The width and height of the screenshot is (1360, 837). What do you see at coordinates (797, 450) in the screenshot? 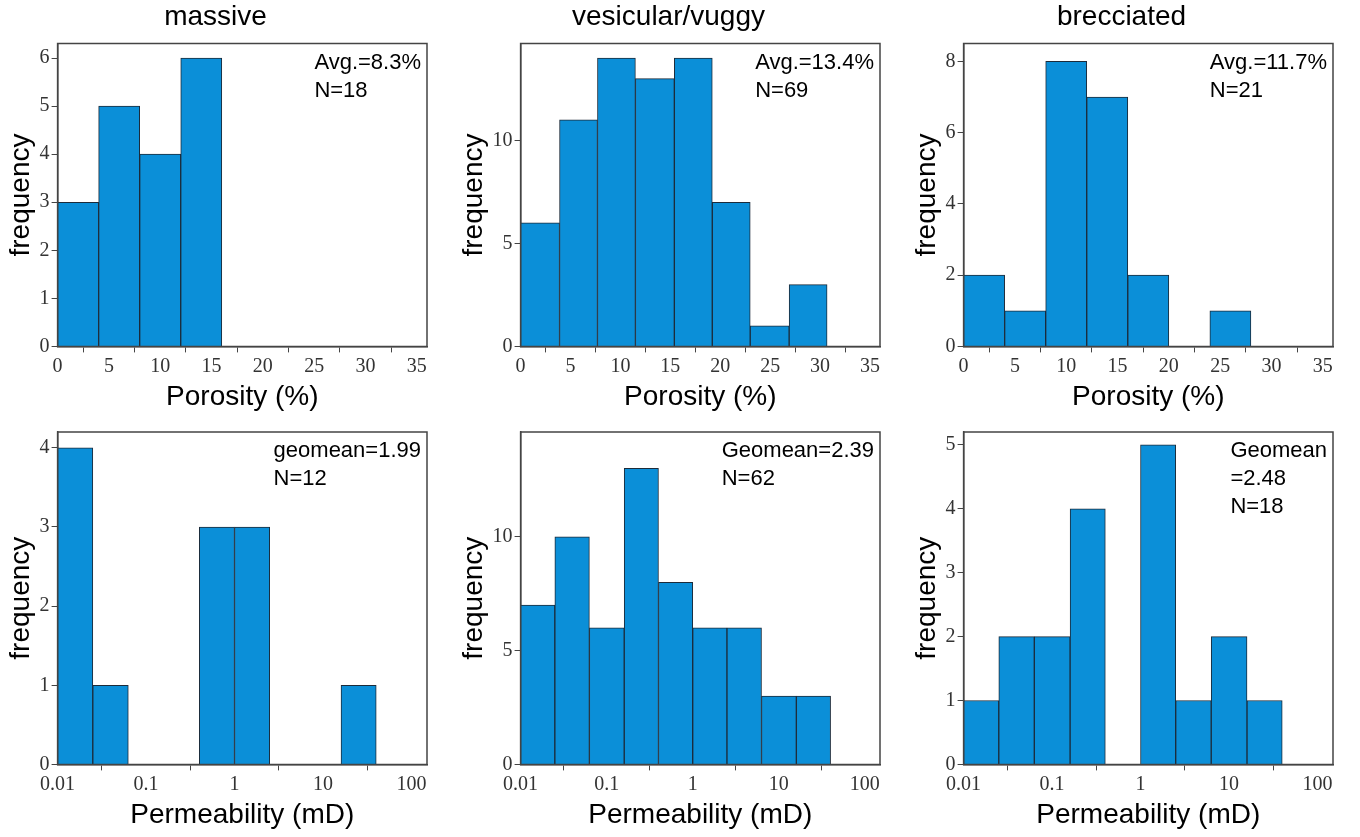
I see `annotation: Geomean=2.39` at bounding box center [797, 450].